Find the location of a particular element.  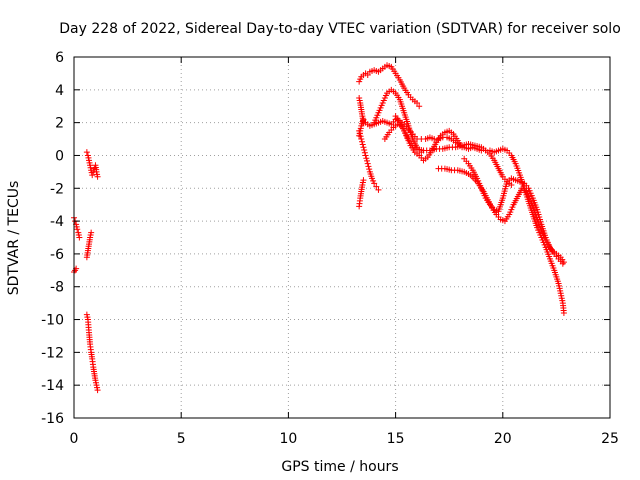

x-tick-labels: 0 5 10 15 20 25 is located at coordinates (344, 439).